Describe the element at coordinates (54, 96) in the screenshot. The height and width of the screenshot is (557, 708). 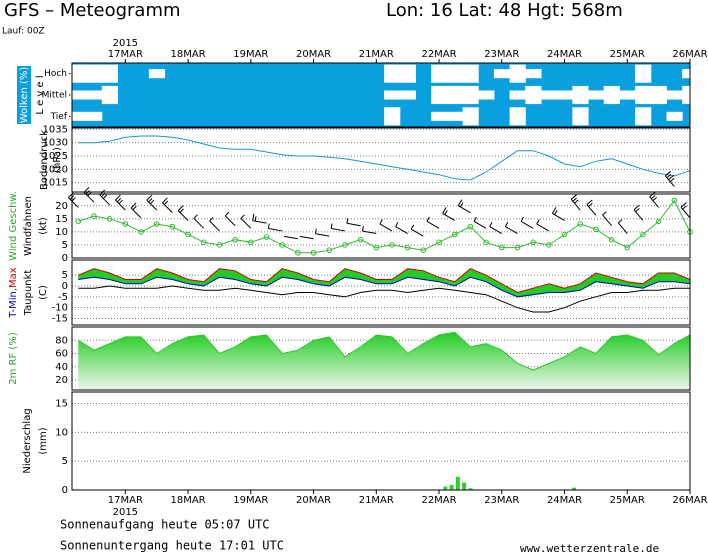
I see `cloud-level-label: Mittel` at that location.